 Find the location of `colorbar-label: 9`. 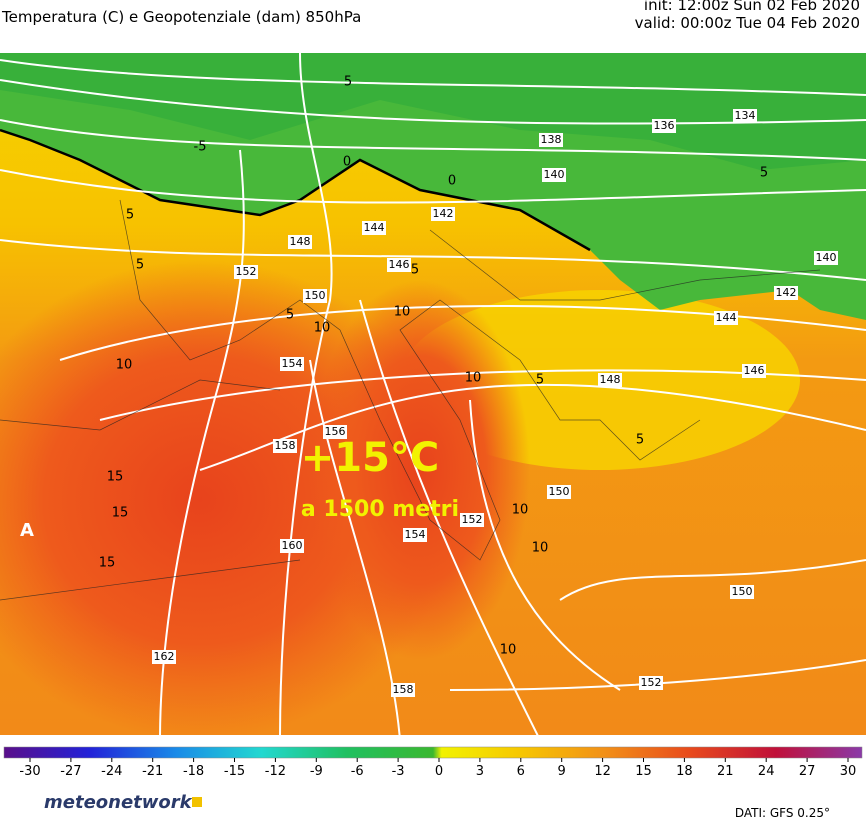

colorbar-label: 9 is located at coordinates (562, 771).